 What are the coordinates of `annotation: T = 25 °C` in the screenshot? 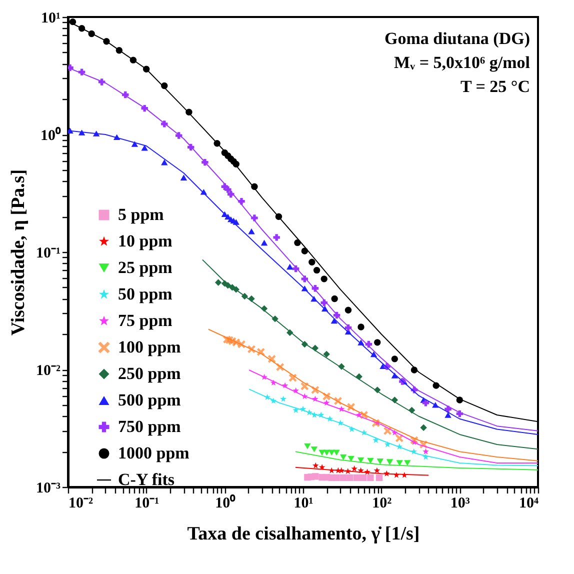 It's located at (495, 86).